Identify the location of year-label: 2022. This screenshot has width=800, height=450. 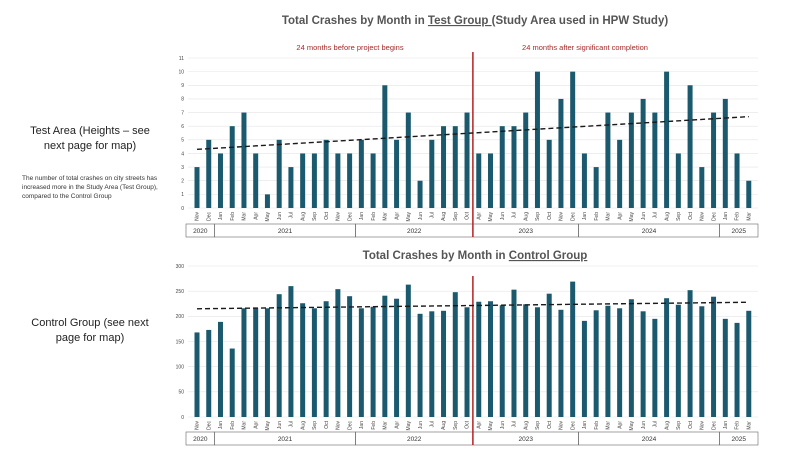
(414, 439).